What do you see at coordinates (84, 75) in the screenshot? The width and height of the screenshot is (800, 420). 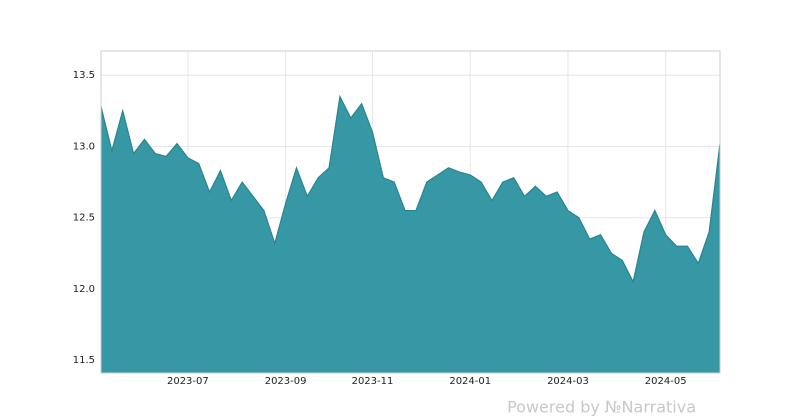 I see `y-tick-label: 13.5` at bounding box center [84, 75].